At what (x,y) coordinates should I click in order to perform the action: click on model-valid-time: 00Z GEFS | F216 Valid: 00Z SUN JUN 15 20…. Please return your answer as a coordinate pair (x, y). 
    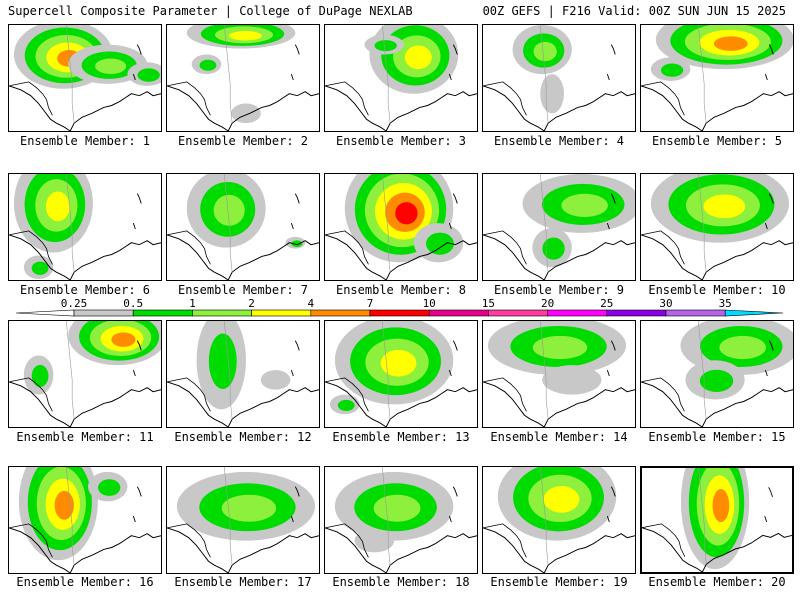
    Looking at the image, I should click on (634, 11).